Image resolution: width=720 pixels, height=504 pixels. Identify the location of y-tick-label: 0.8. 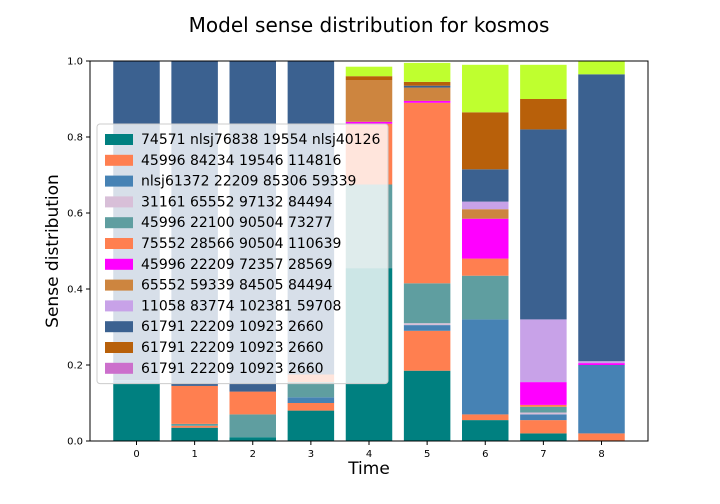
(75, 138).